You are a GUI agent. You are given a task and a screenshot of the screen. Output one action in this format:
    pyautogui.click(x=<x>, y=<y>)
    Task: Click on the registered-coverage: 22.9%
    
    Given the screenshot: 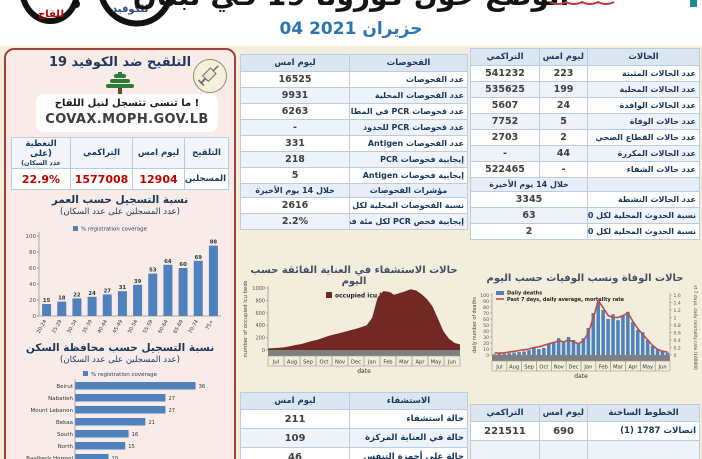 What is the action you would take?
    pyautogui.click(x=41, y=179)
    